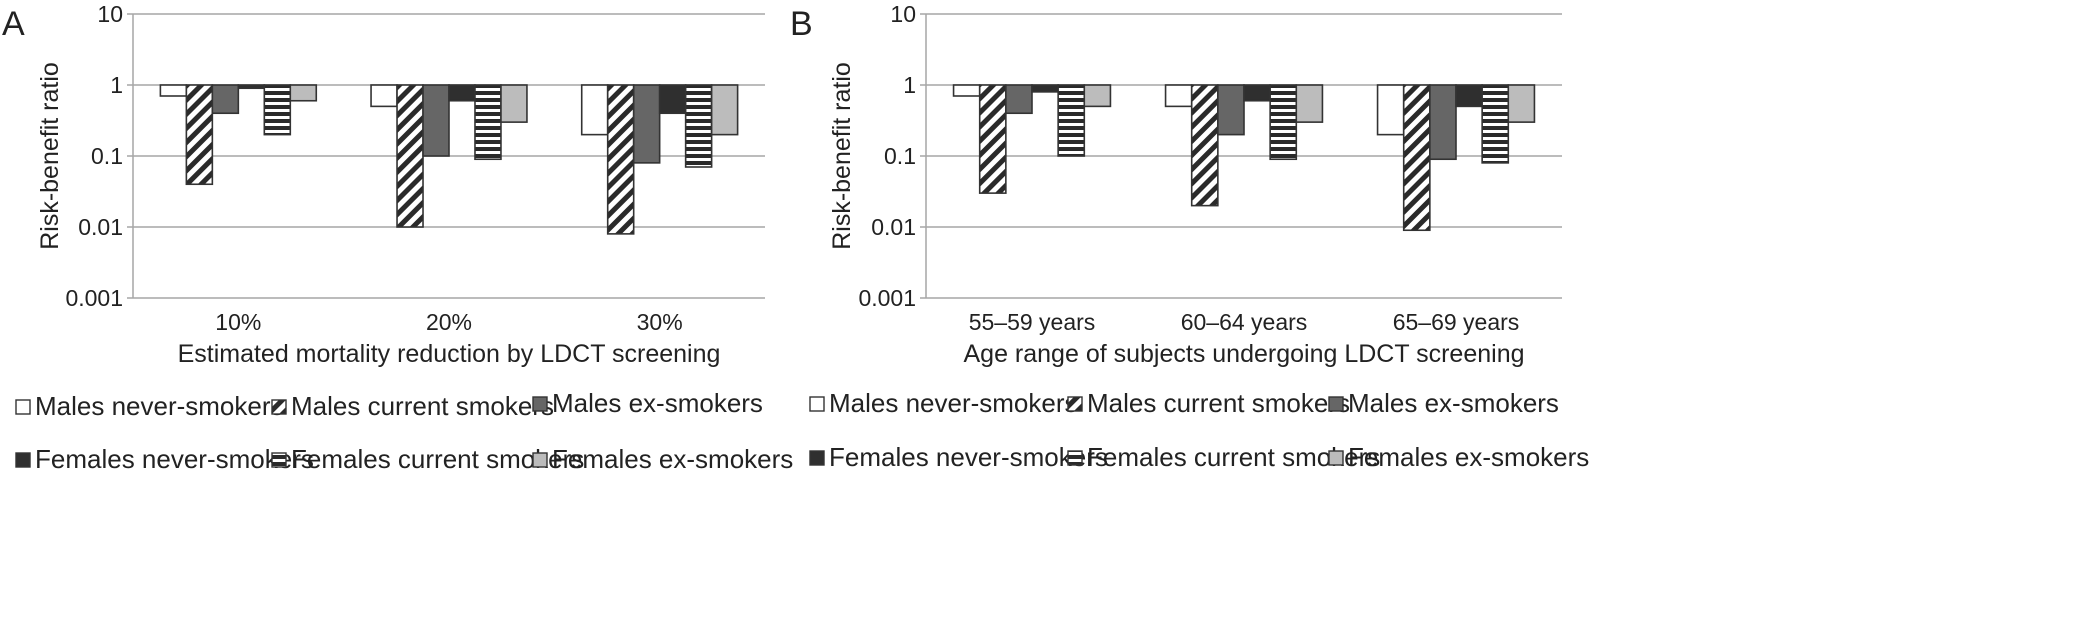  I want to click on panel-letter: B, so click(801, 24).